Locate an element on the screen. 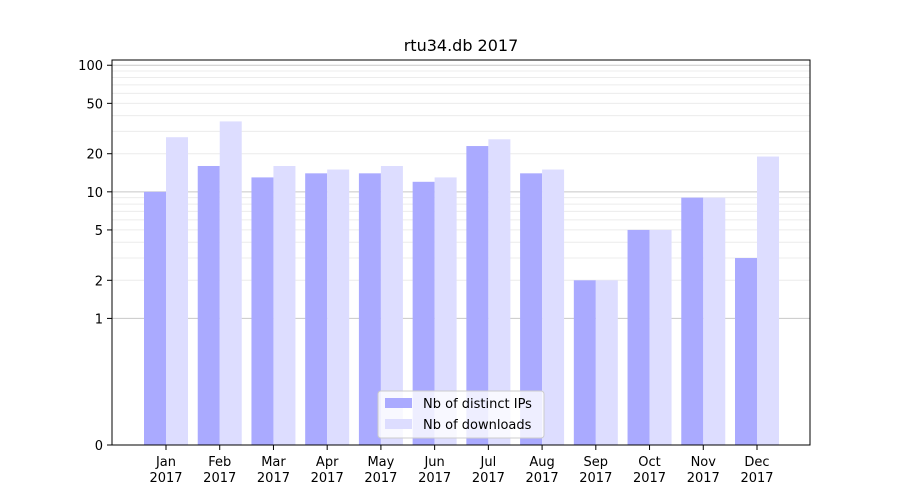 The image size is (900, 500). y-tick-label: 50 is located at coordinates (94, 104).